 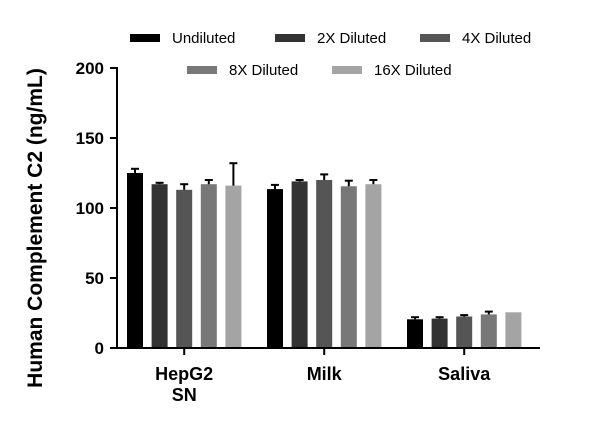 What do you see at coordinates (325, 374) in the screenshot?
I see `x-category-label: Milk` at bounding box center [325, 374].